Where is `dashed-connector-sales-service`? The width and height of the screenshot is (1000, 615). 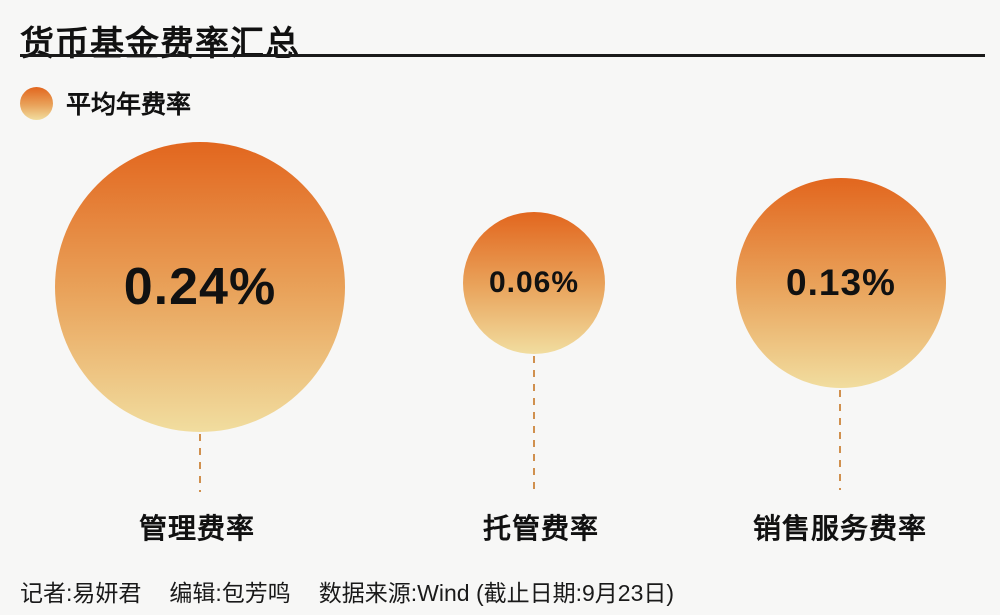 dashed-connector-sales-service is located at coordinates (840, 440).